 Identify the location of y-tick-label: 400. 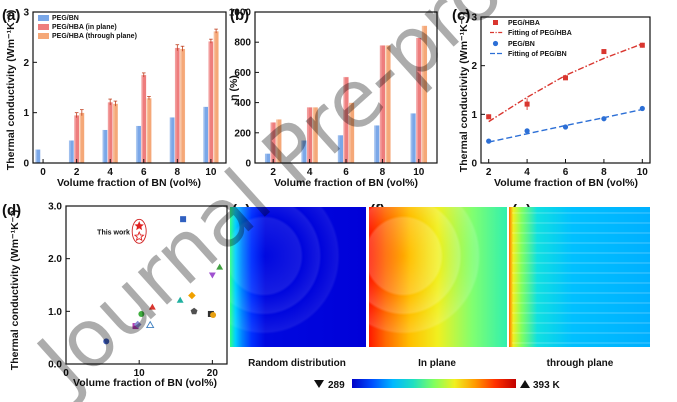
(242, 103).